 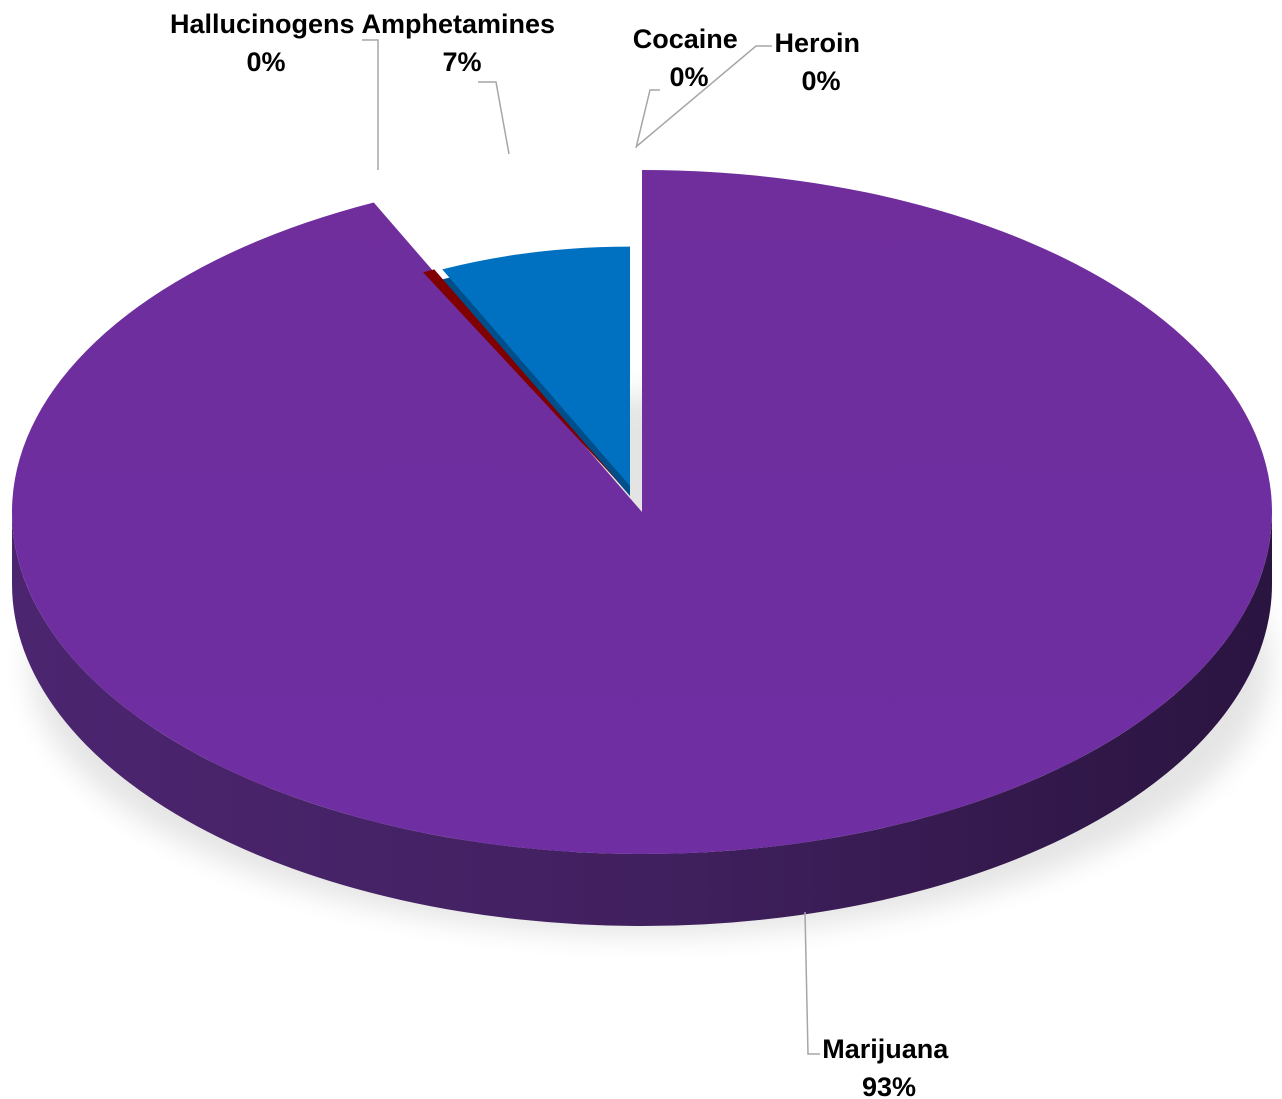 I want to click on leader-line-amphetamines, so click(x=494, y=118).